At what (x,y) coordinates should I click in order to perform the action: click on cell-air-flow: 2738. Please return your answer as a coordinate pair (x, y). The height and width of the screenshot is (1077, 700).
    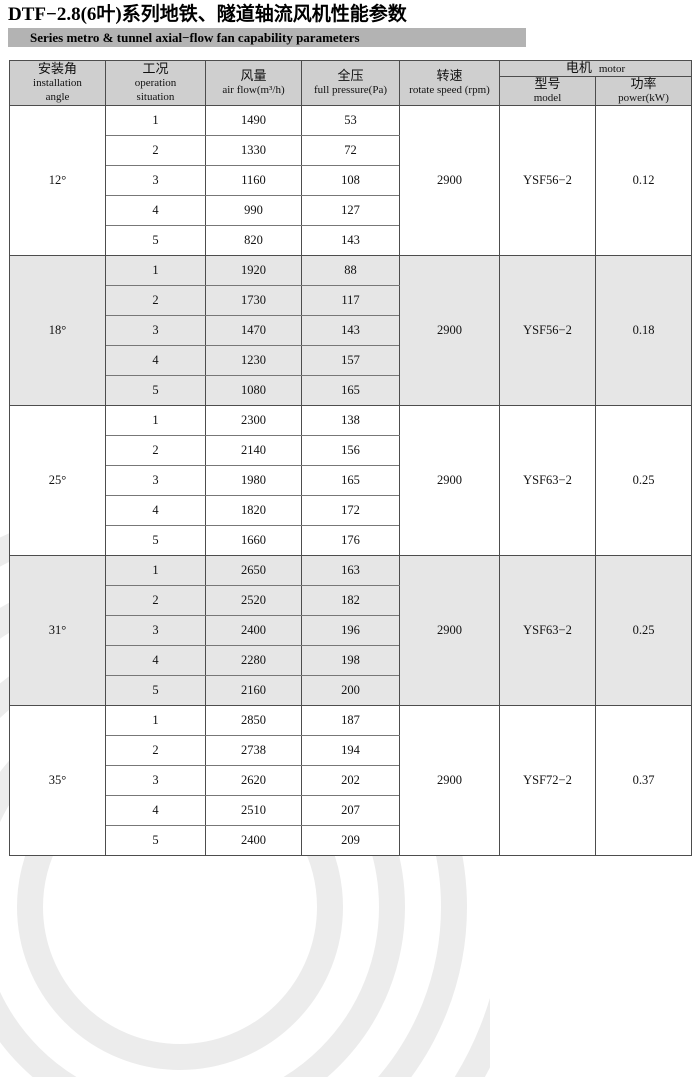
    Looking at the image, I should click on (253, 750).